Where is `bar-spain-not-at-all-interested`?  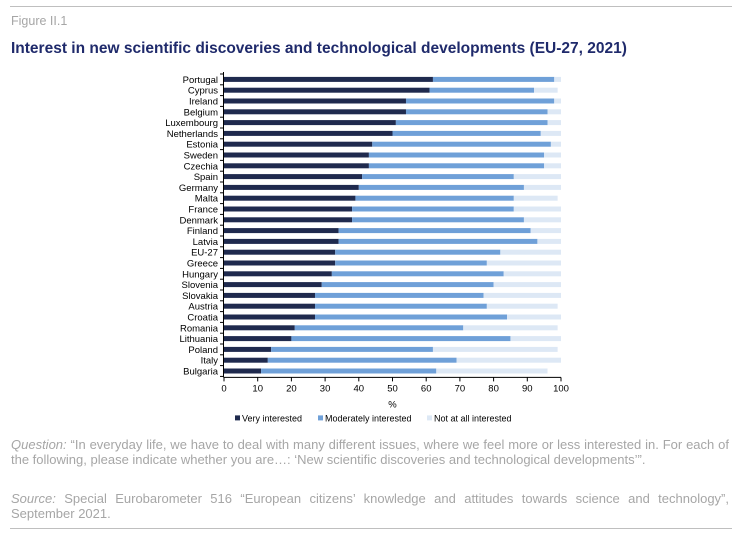
bar-spain-not-at-all-interested is located at coordinates (537, 177).